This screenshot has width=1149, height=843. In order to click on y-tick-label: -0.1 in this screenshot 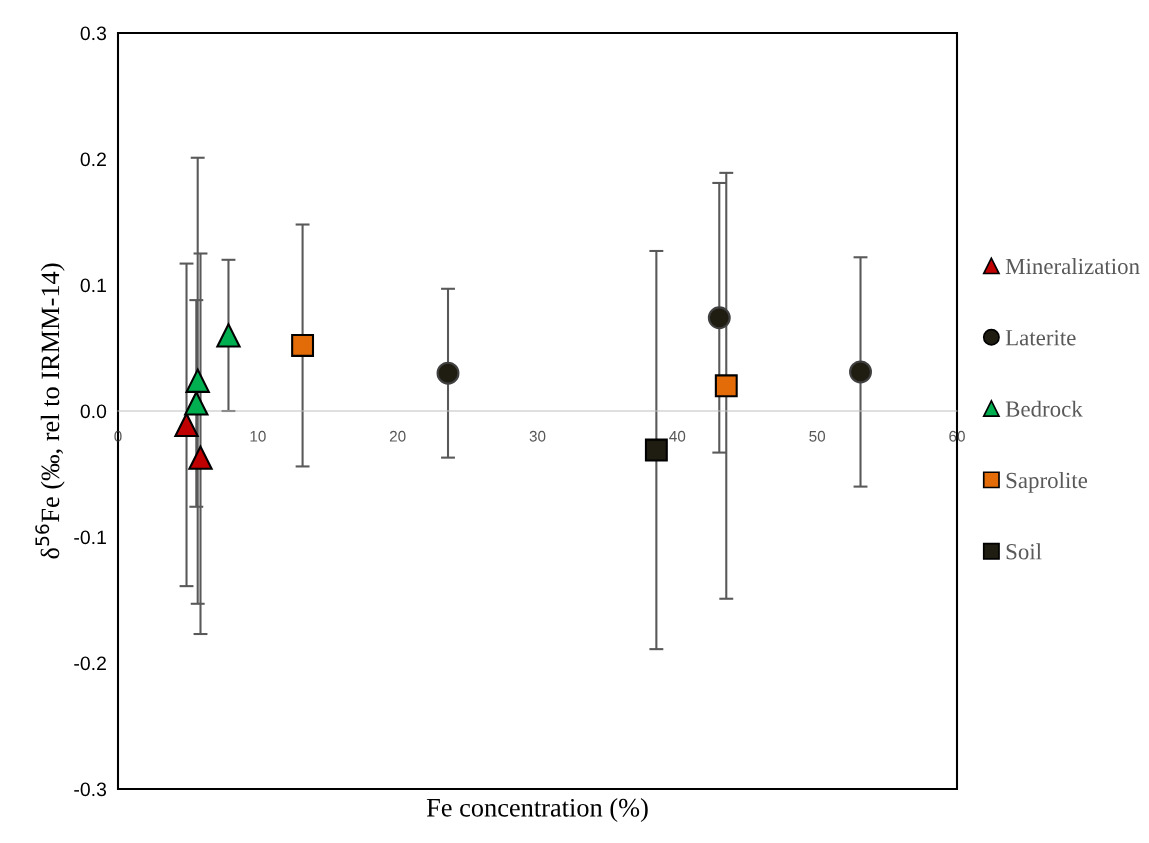, I will do `click(90, 537)`.